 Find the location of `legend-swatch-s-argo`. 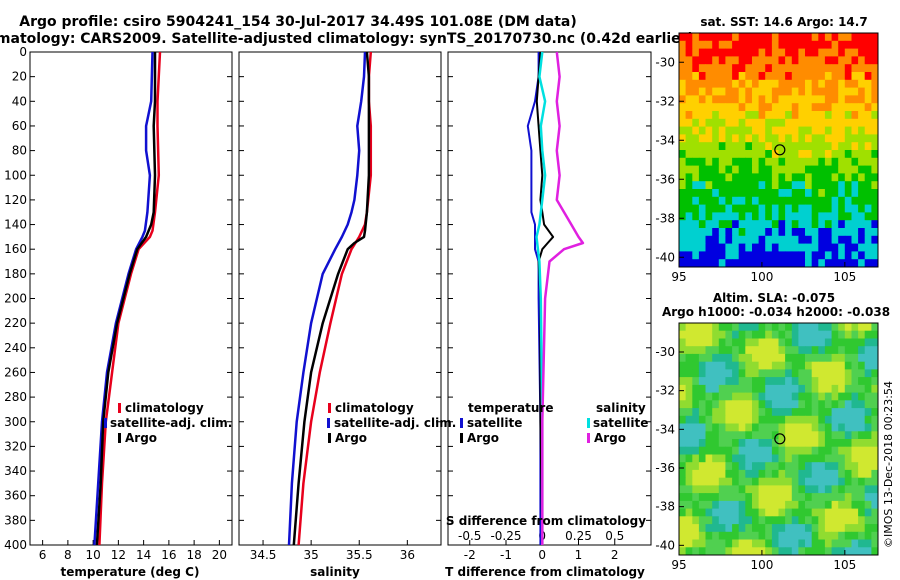

legend-swatch-s-argo is located at coordinates (588, 438).